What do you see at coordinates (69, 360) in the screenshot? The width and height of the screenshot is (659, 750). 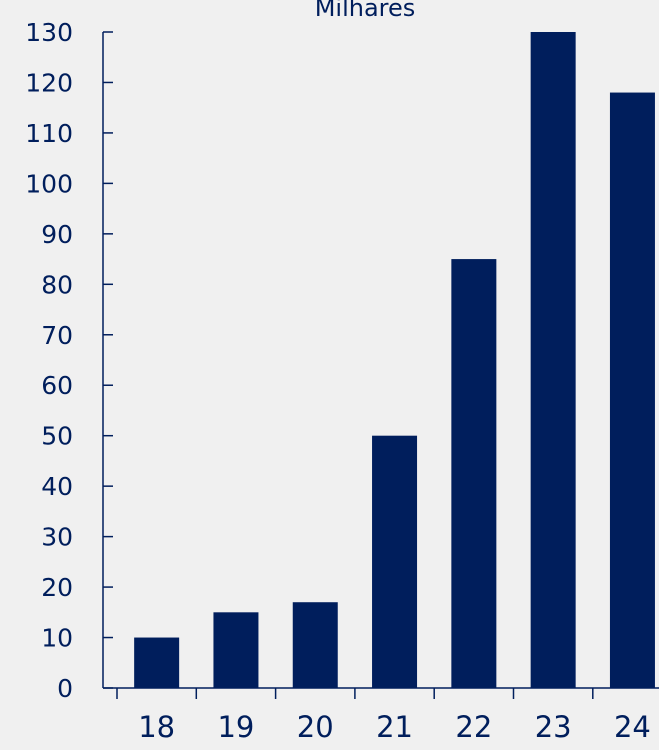 I see `y-axis: 0 10 20 30 40 50 60 70 80 90 100 110 120 130` at bounding box center [69, 360].